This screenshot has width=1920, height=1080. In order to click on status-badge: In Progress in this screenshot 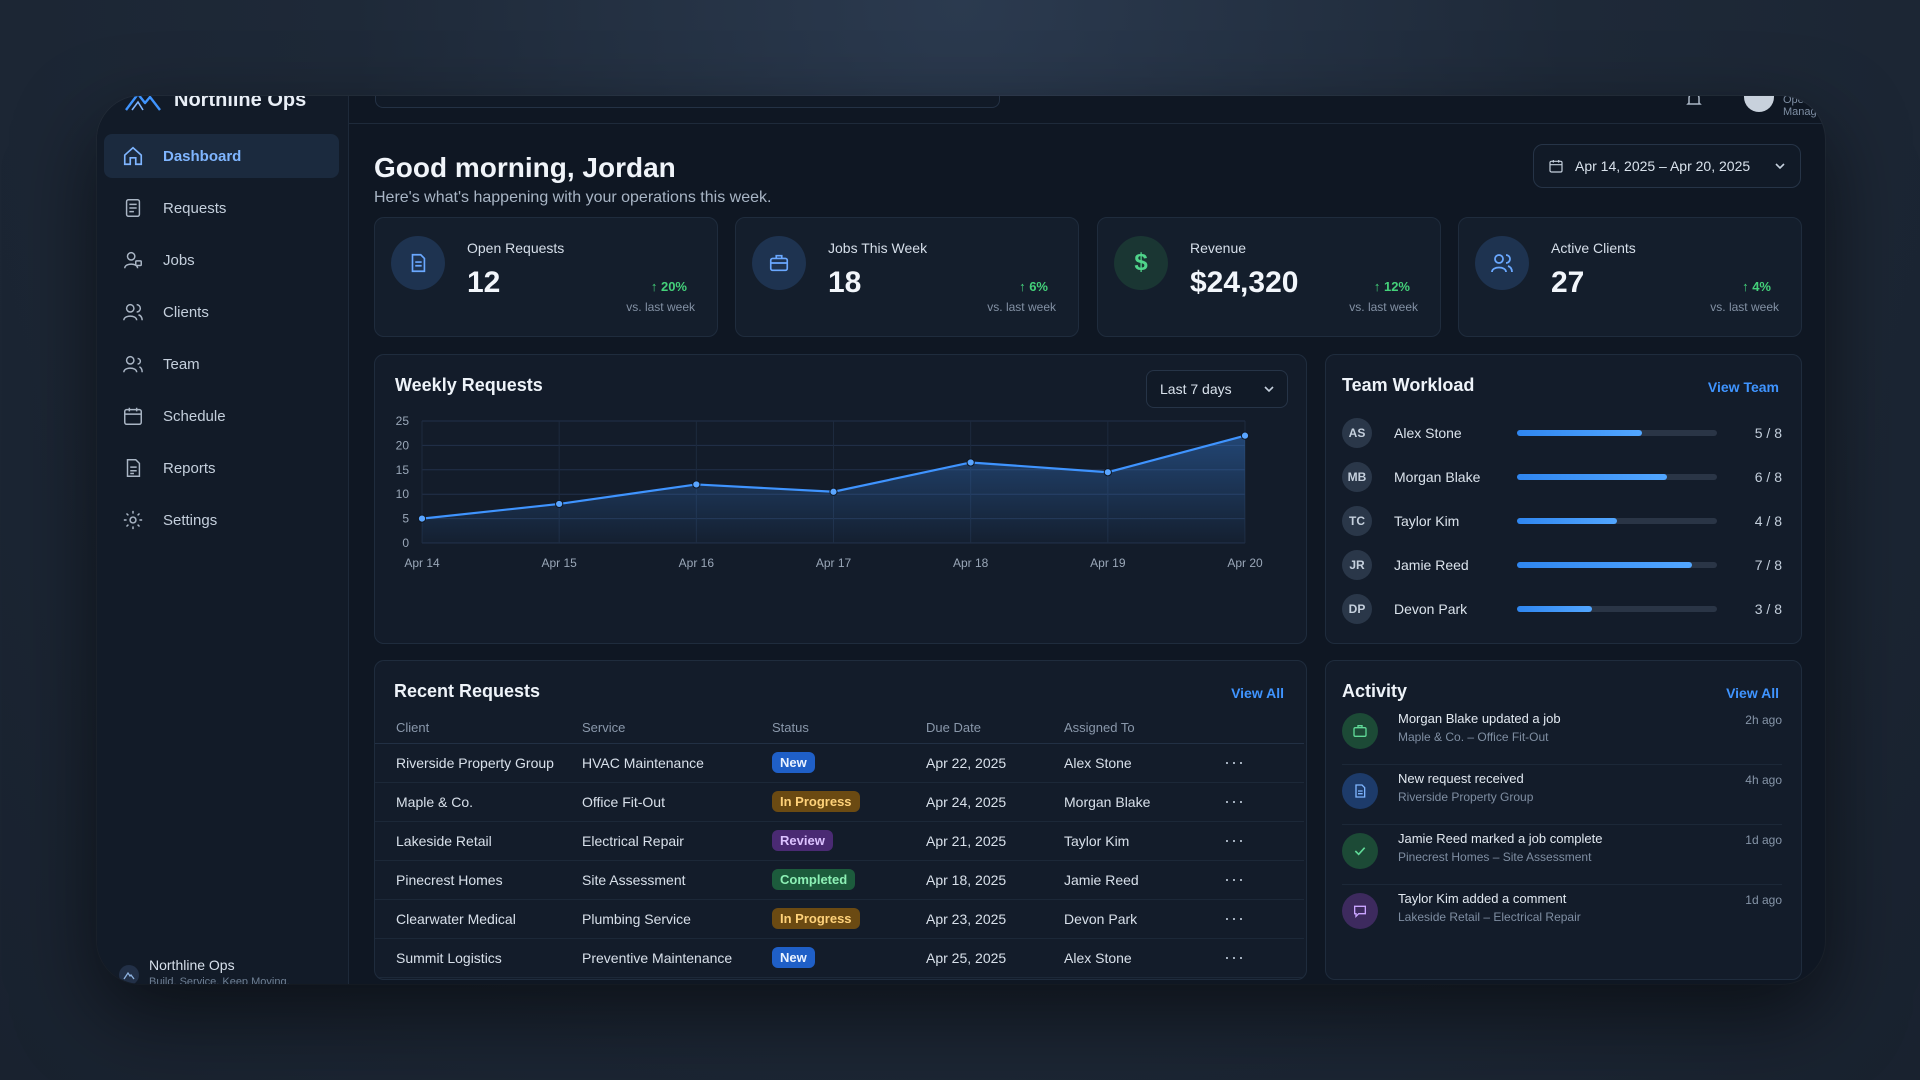, I will do `click(816, 918)`.